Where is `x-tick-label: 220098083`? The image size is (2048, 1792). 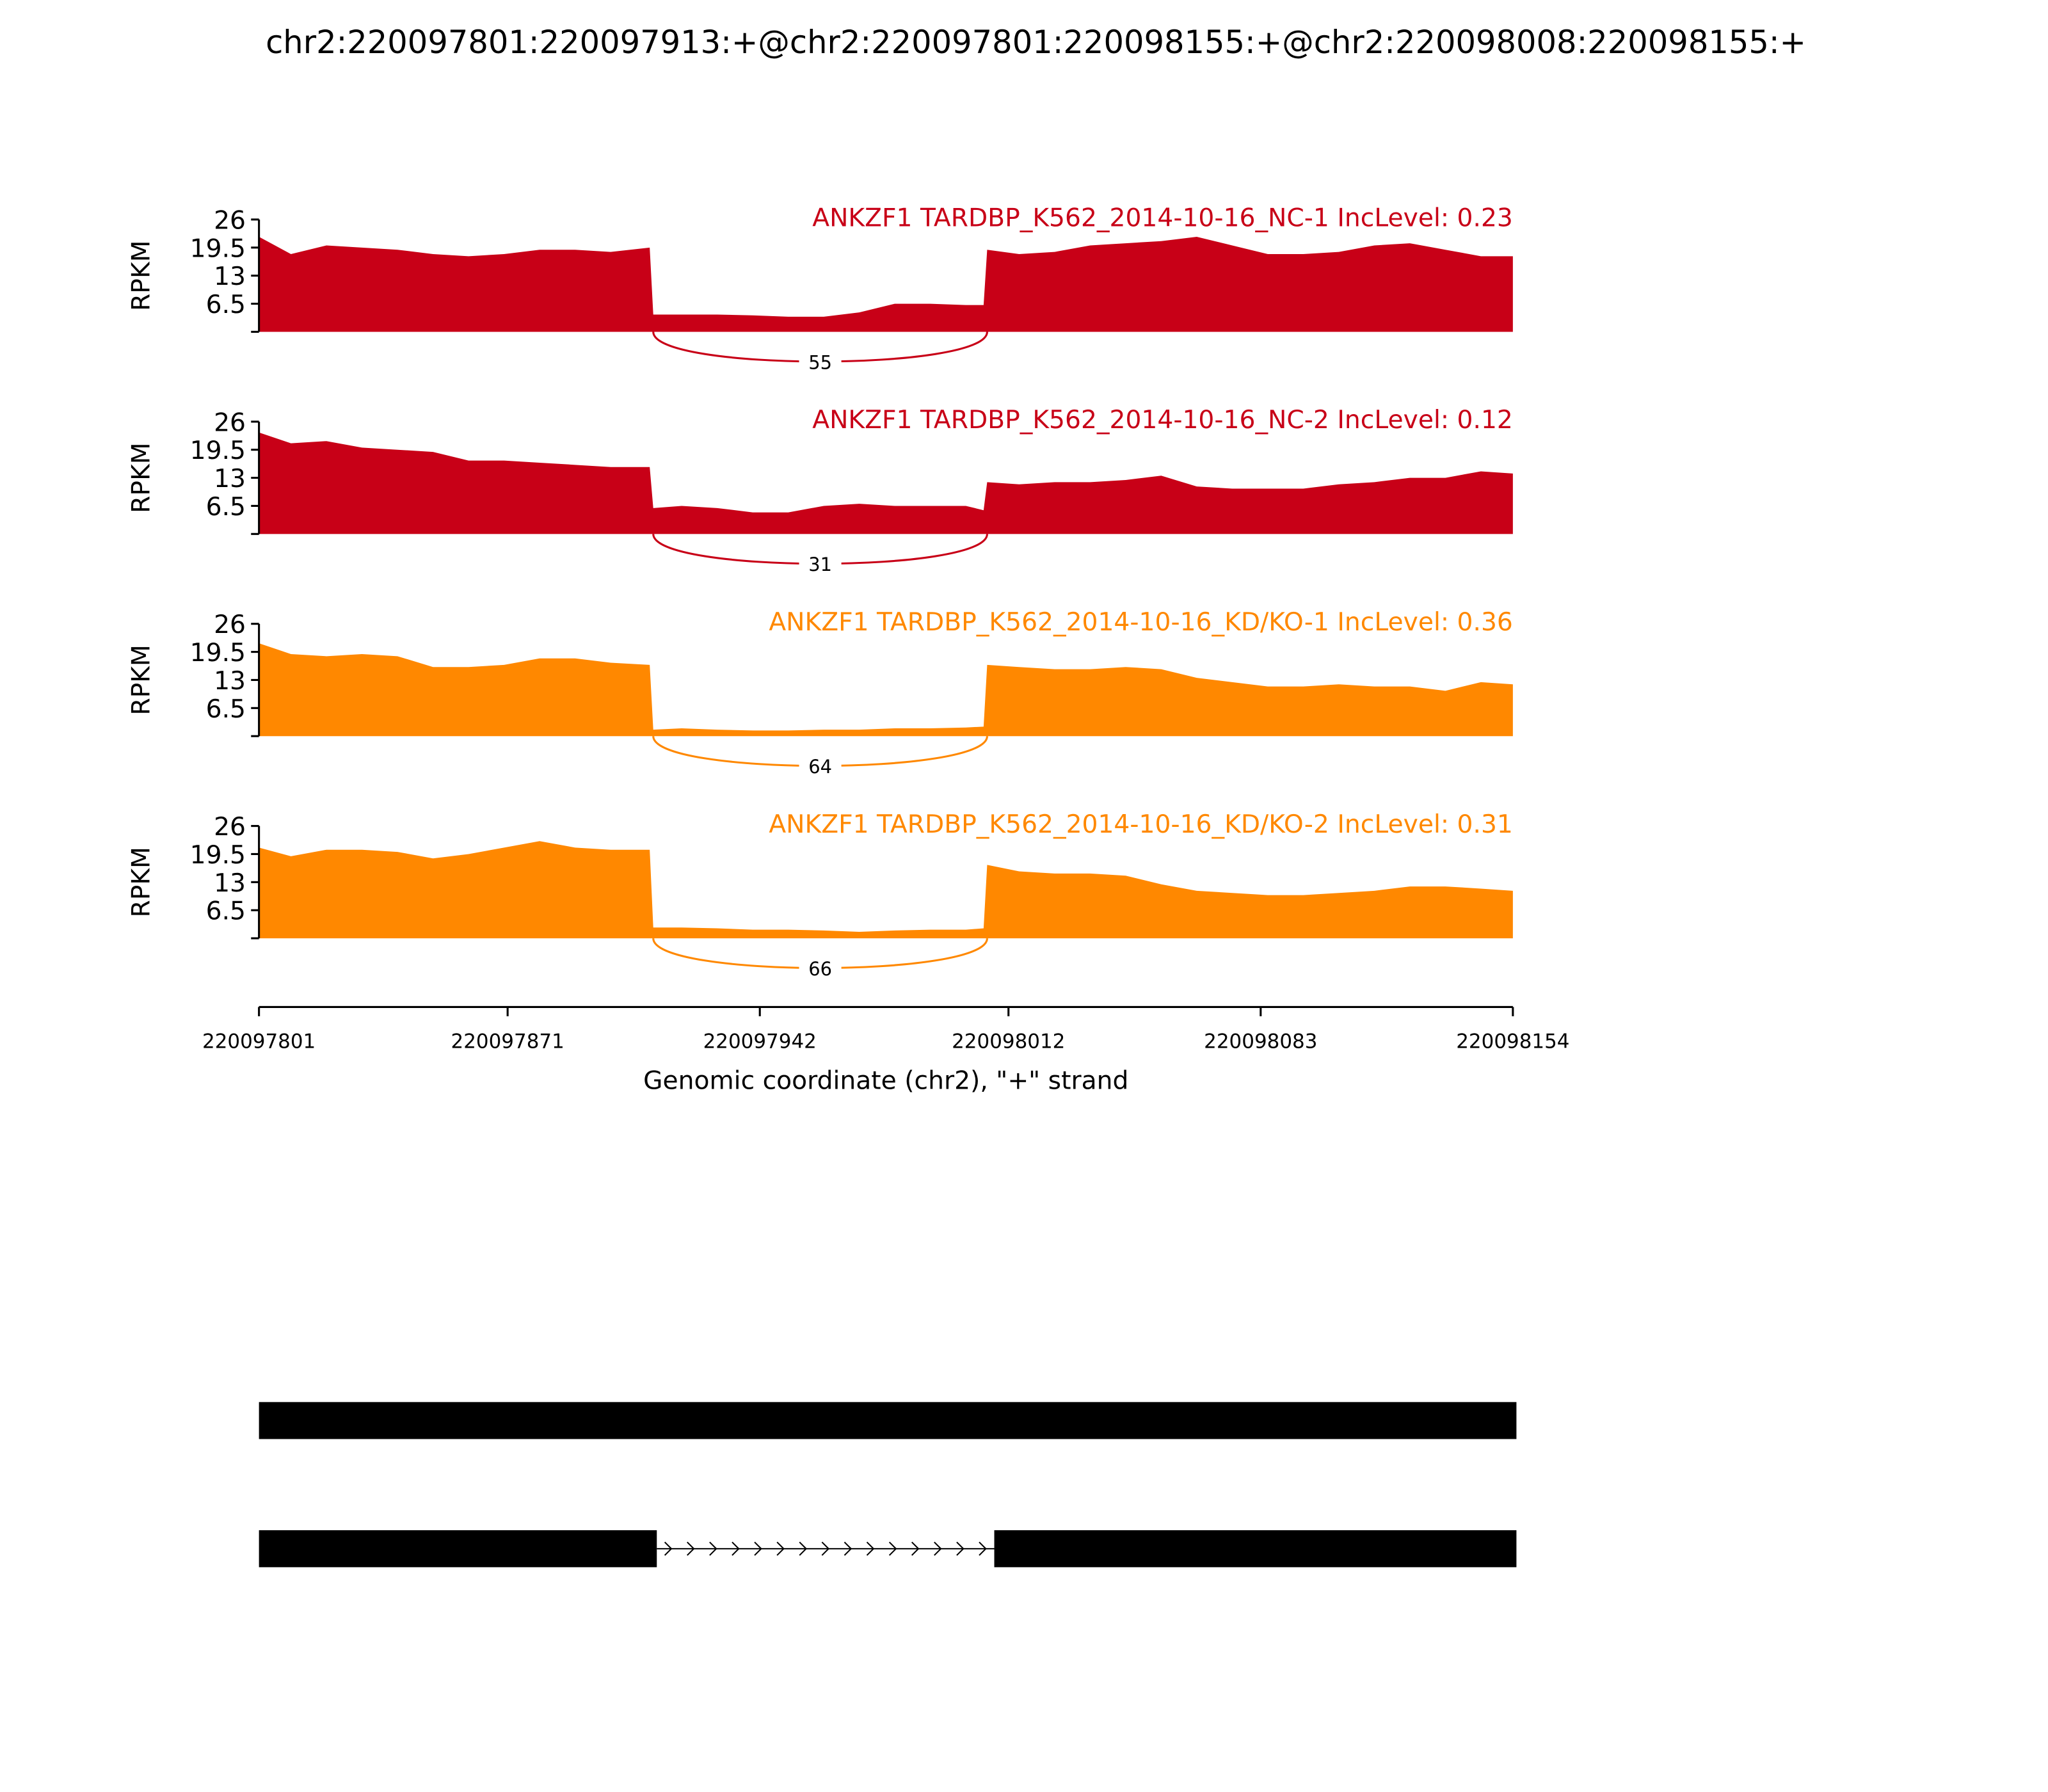 x-tick-label: 220098083 is located at coordinates (1260, 1041).